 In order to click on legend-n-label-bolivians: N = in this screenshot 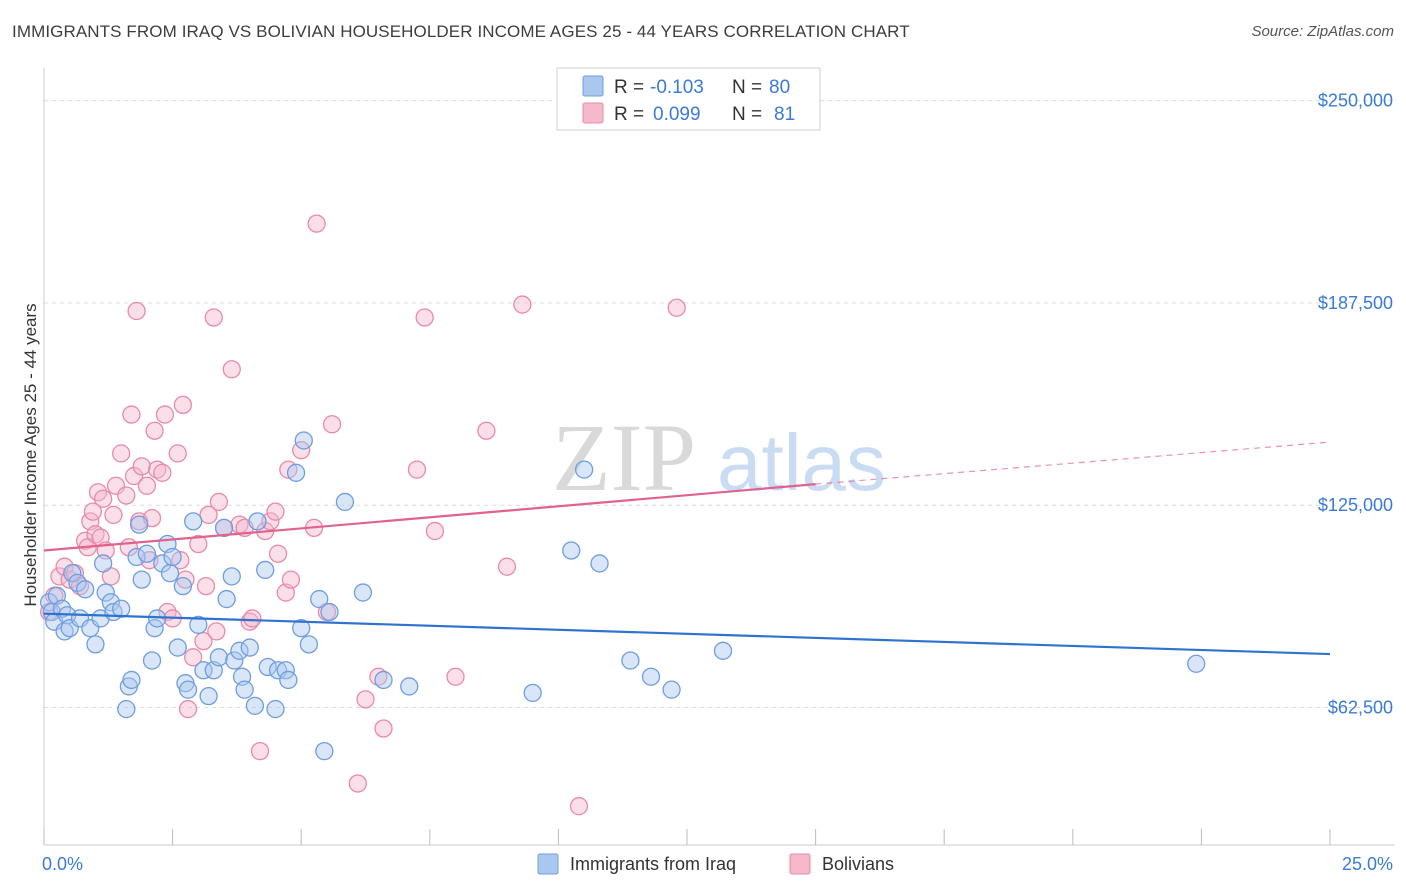, I will do `click(747, 114)`.